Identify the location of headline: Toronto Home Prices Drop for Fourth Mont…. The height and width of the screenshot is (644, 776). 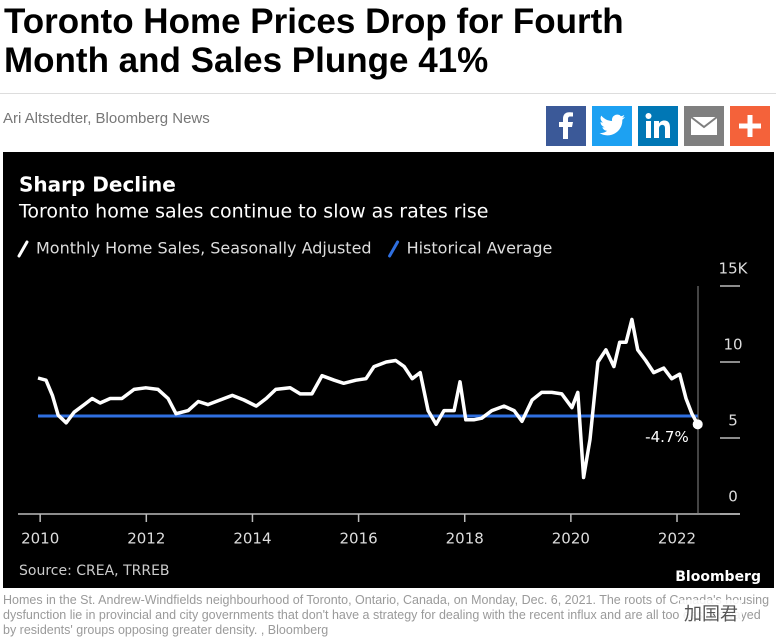
(314, 41).